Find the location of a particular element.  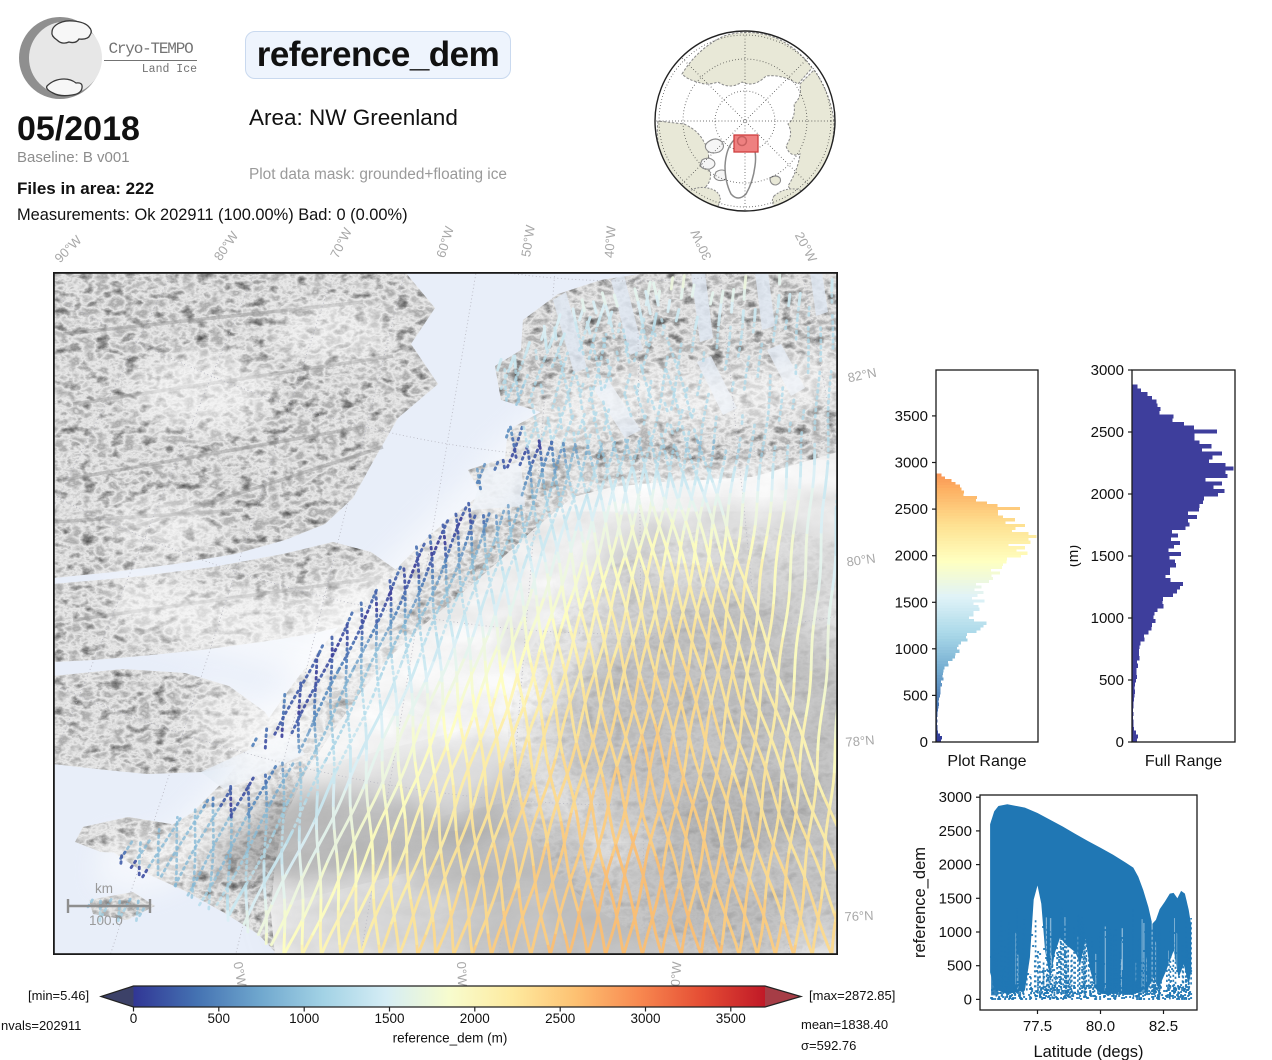

svg-text: km is located at coordinates (104, 888).